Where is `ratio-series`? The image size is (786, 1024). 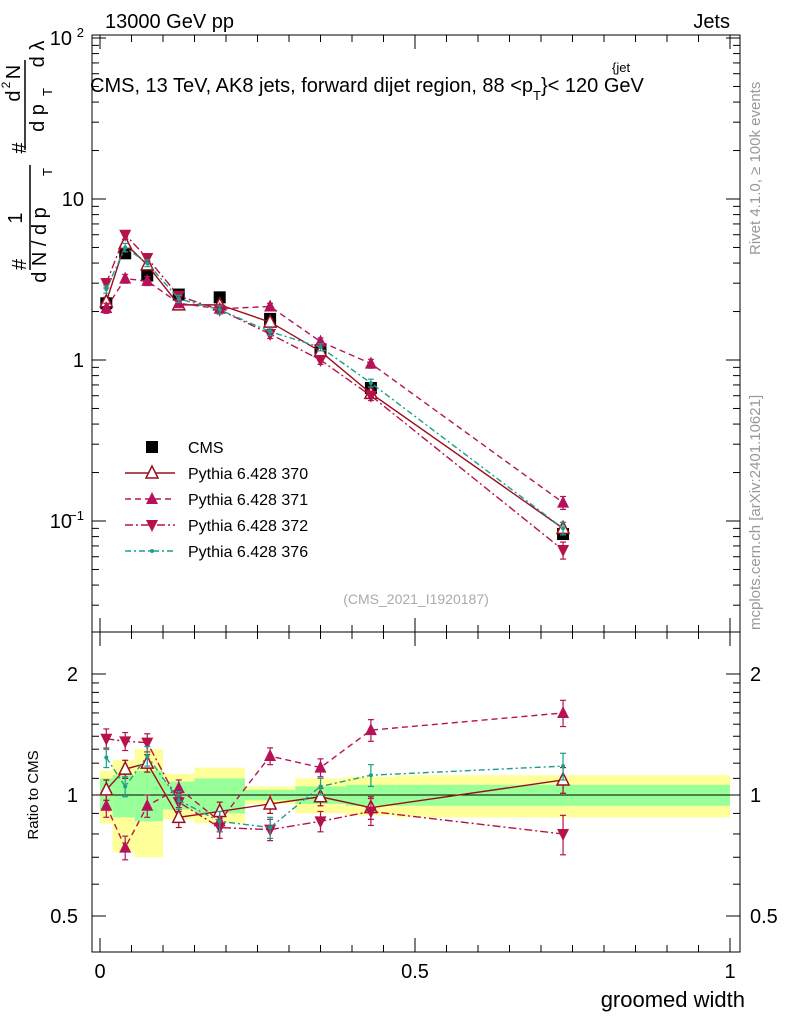
ratio-series is located at coordinates (335, 780).